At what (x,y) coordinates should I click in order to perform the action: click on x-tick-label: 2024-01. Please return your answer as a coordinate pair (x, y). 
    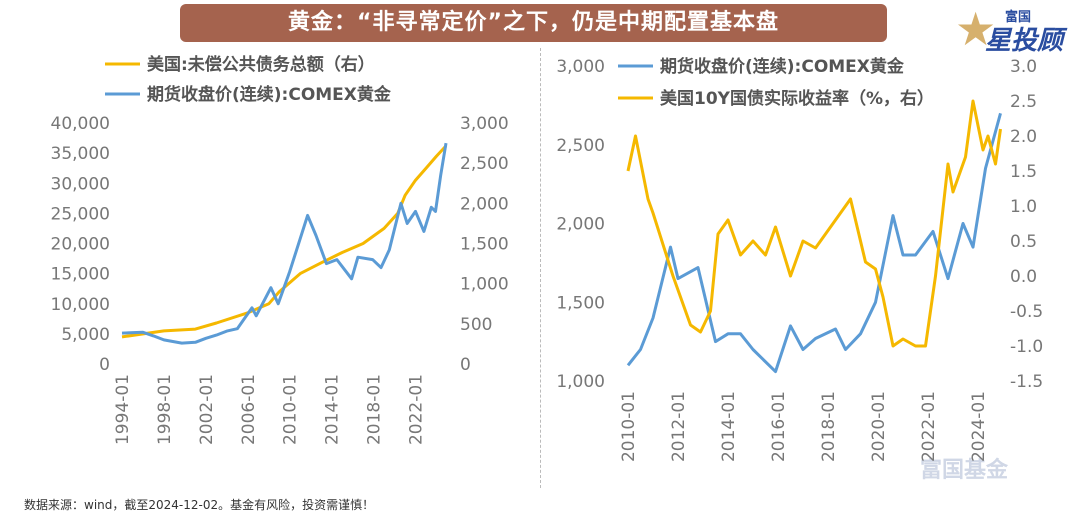
    Looking at the image, I should click on (979, 426).